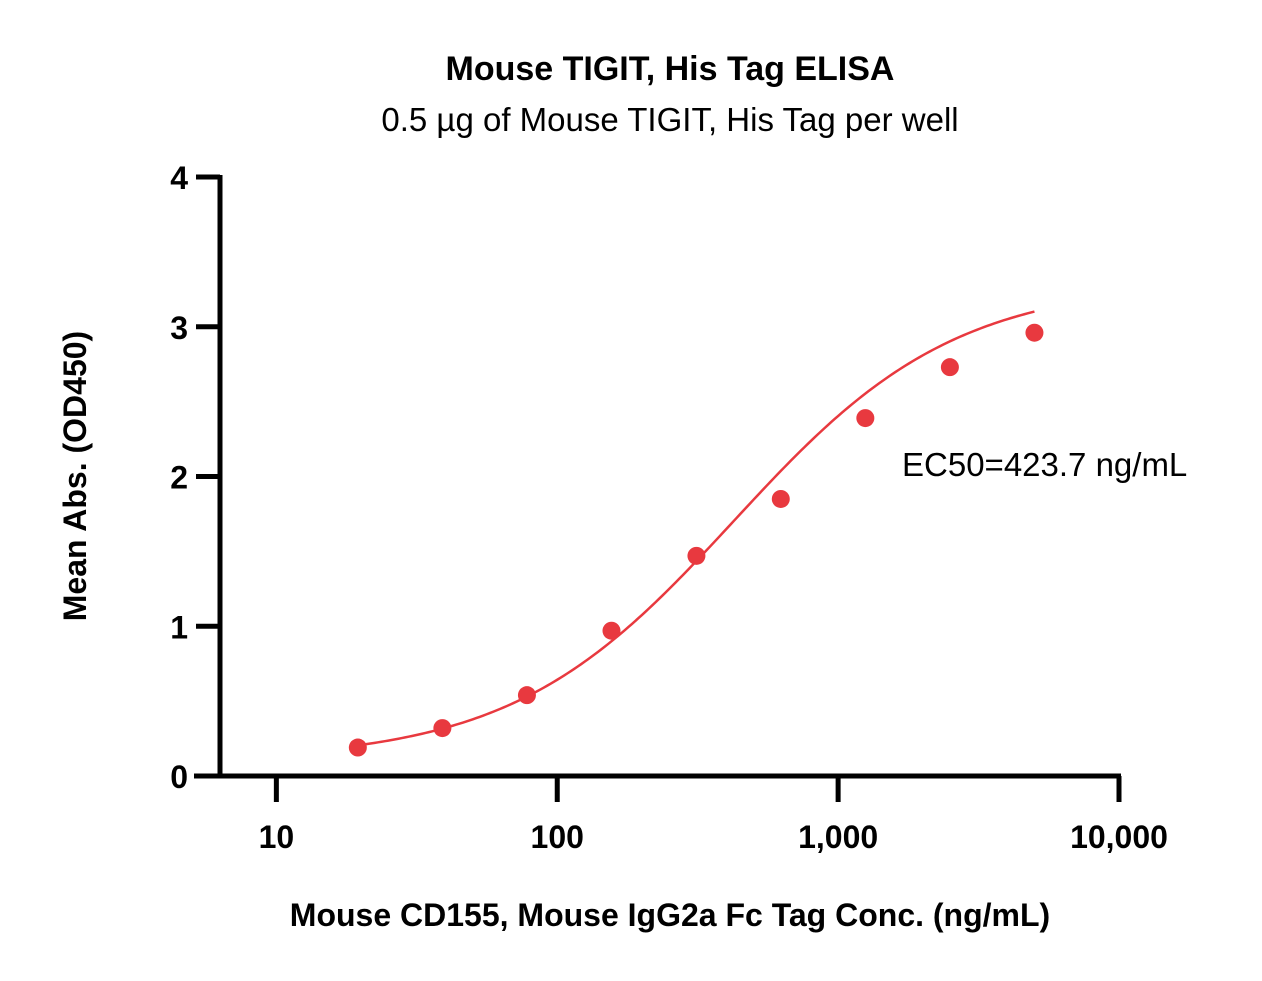 This screenshot has width=1262, height=981. I want to click on ec50-annotation: EC50=423.7 ng/mL, so click(1044, 464).